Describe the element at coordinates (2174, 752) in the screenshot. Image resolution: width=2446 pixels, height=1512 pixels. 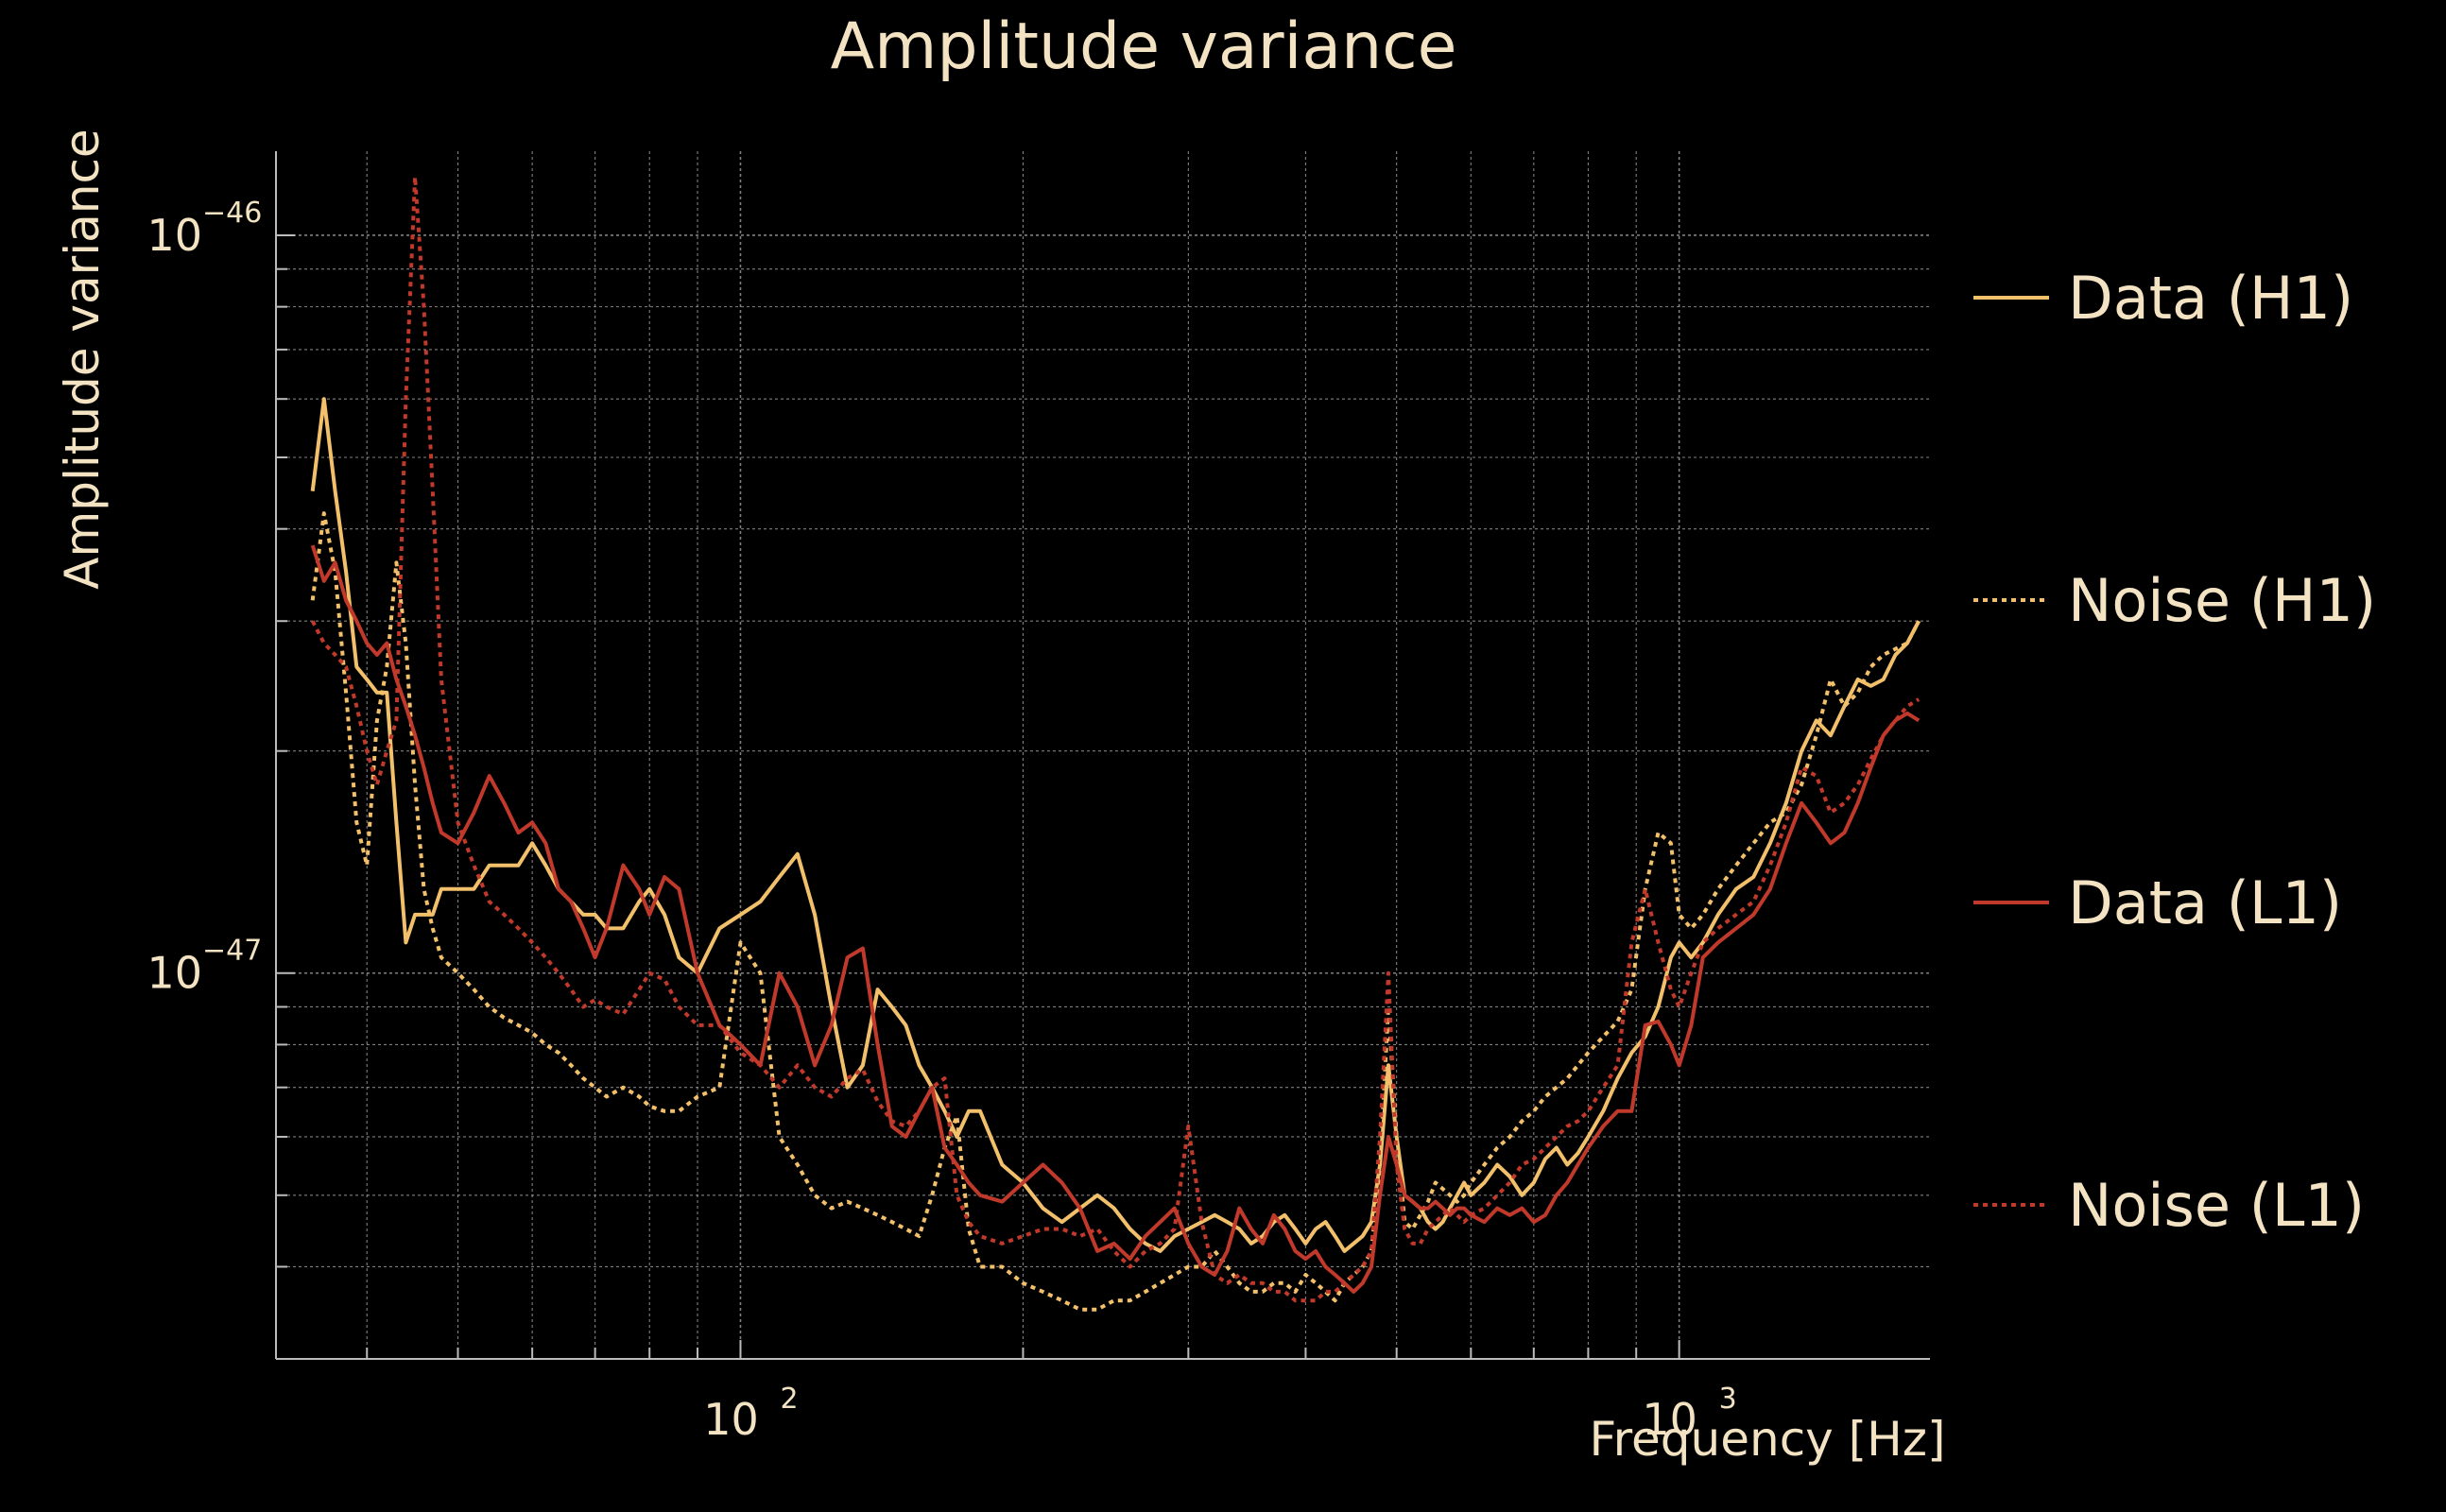
I see `legend: Data (H1) Noise (H1) Data (L1) Noise (L1)` at that location.